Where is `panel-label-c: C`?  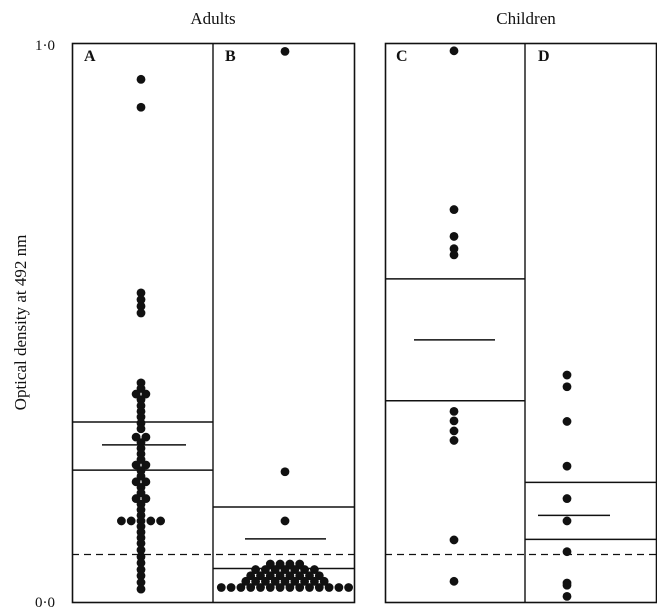 panel-label-c: C is located at coordinates (402, 56).